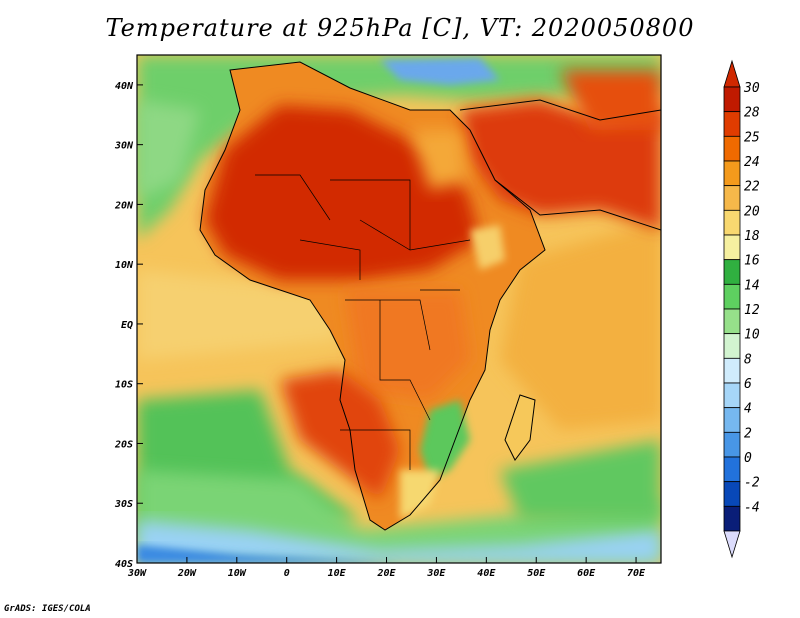 This screenshot has height=618, width=800. I want to click on lon-tick-label: 60E, so click(586, 573).